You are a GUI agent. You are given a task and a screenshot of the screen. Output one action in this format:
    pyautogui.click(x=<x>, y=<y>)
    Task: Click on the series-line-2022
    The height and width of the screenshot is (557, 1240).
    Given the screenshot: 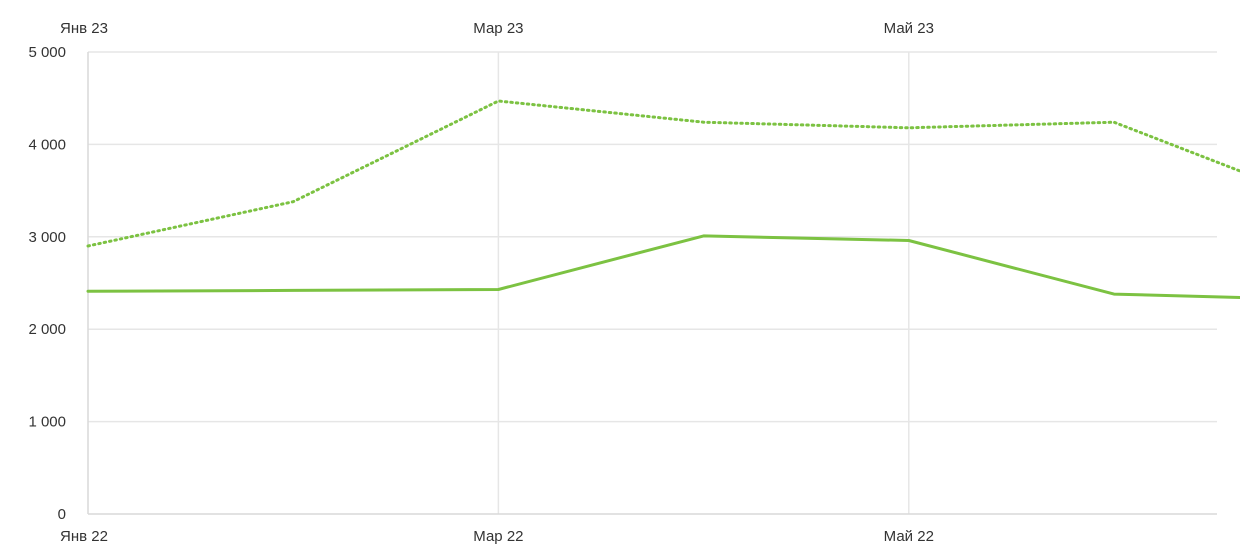 What is the action you would take?
    pyautogui.click(x=663, y=266)
    